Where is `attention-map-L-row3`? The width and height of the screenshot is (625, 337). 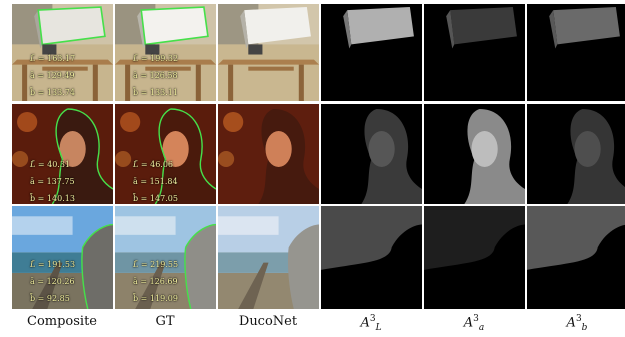 attention-map-L-row3 is located at coordinates (371, 257).